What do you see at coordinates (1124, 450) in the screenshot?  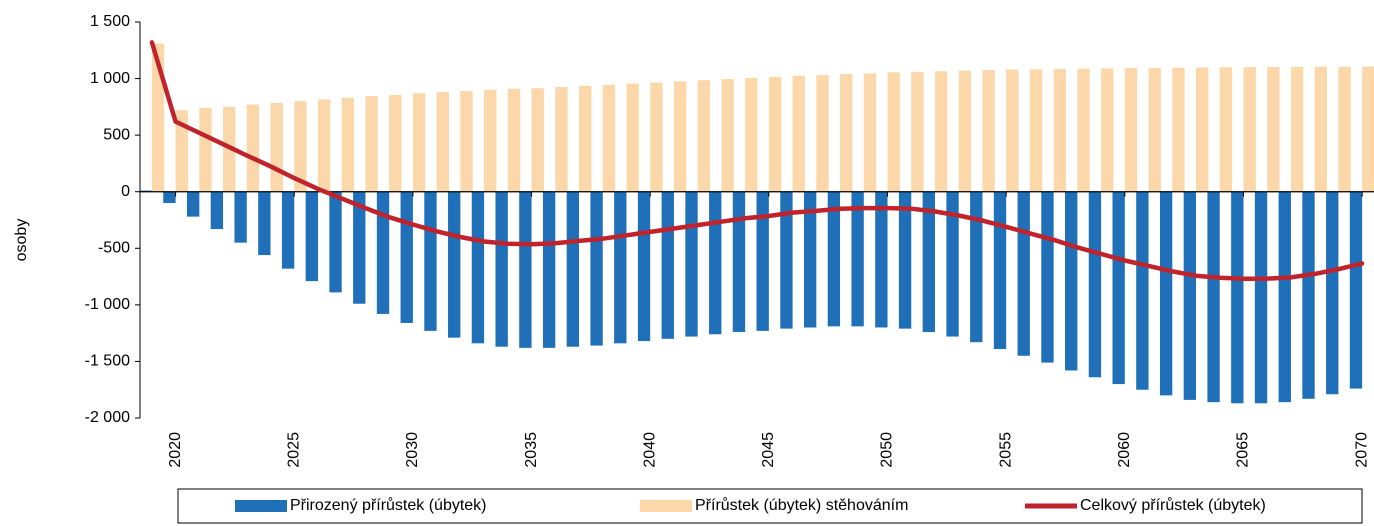 I see `x-tick-label: 2060` at bounding box center [1124, 450].